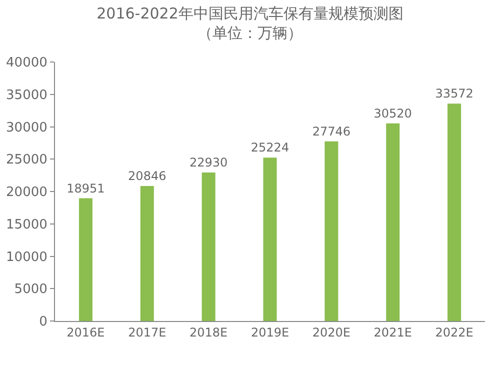  What do you see at coordinates (454, 93) in the screenshot?
I see `data-label: 33572` at bounding box center [454, 93].